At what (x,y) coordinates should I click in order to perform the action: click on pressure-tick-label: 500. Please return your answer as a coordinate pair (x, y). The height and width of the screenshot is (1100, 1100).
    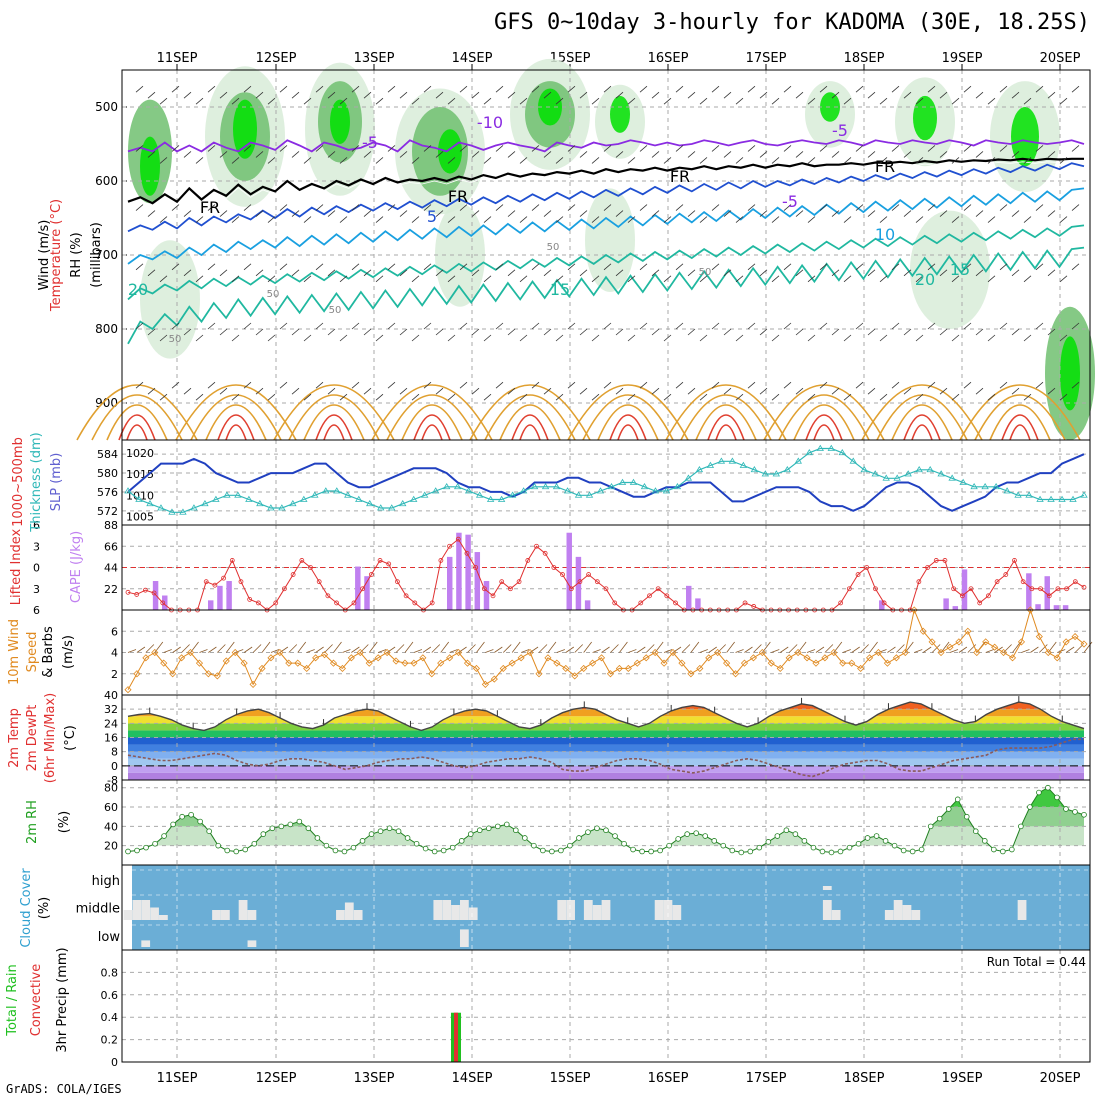
    Looking at the image, I should click on (106, 107).